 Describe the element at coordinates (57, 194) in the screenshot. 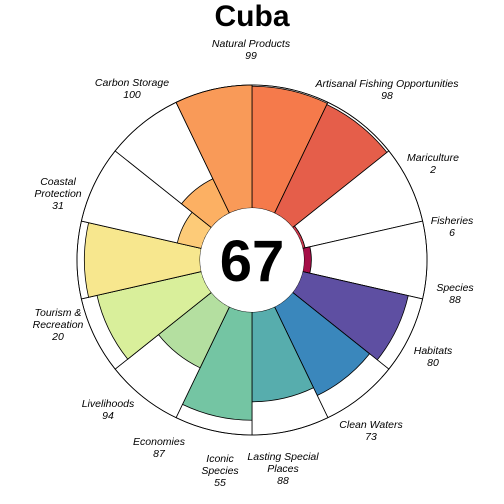

I see `label-coastal-protection: Coastal Protection 31` at that location.